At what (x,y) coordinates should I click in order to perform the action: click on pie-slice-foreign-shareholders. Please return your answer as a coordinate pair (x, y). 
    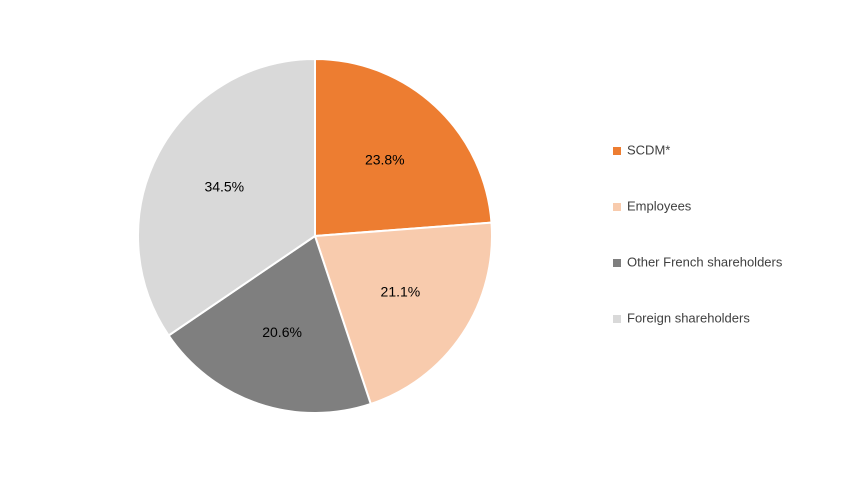
    Looking at the image, I should click on (226, 197).